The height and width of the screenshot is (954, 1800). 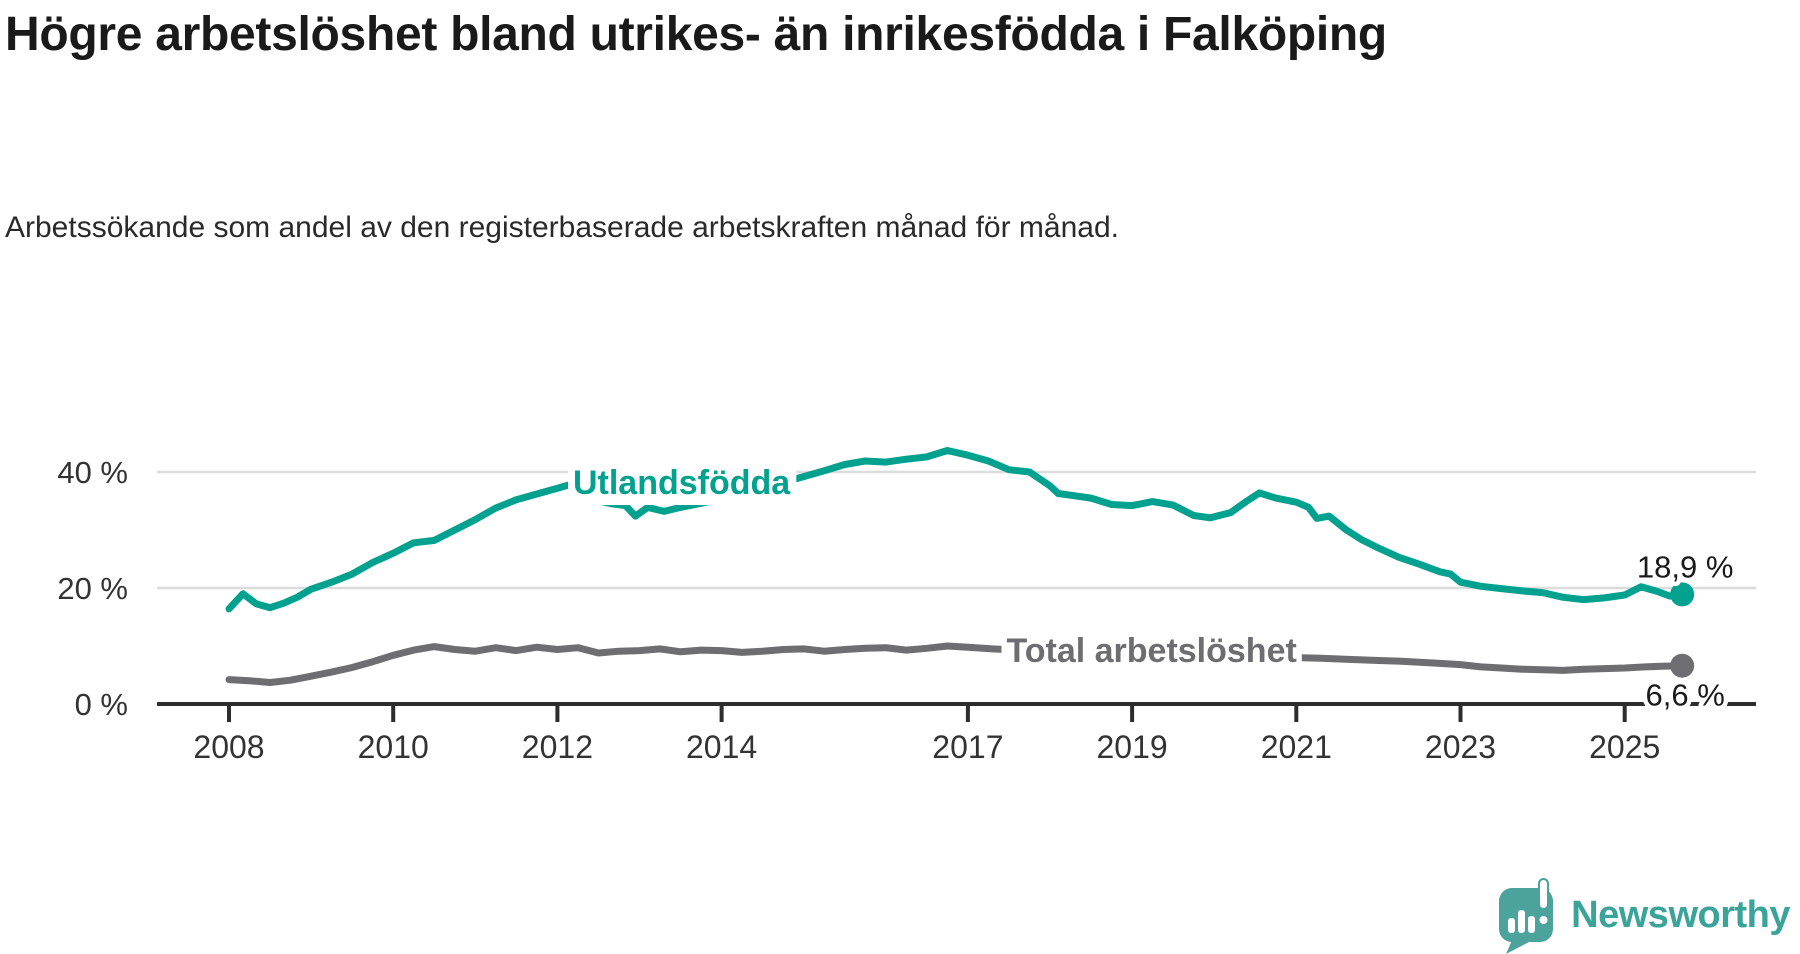 I want to click on x-axis-tick-label: 2014, so click(x=721, y=747).